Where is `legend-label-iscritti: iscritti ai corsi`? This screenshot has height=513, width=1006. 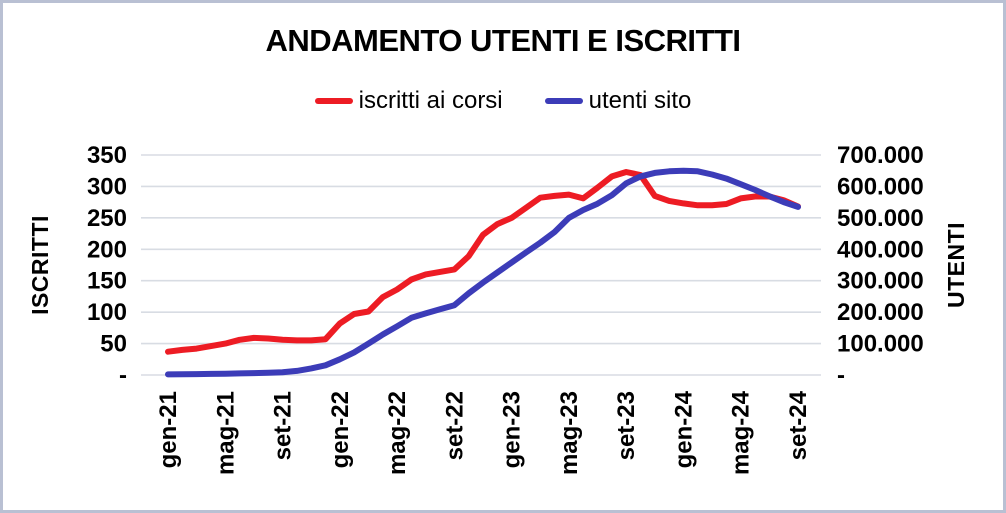 legend-label-iscritti: iscritti ai corsi is located at coordinates (430, 100).